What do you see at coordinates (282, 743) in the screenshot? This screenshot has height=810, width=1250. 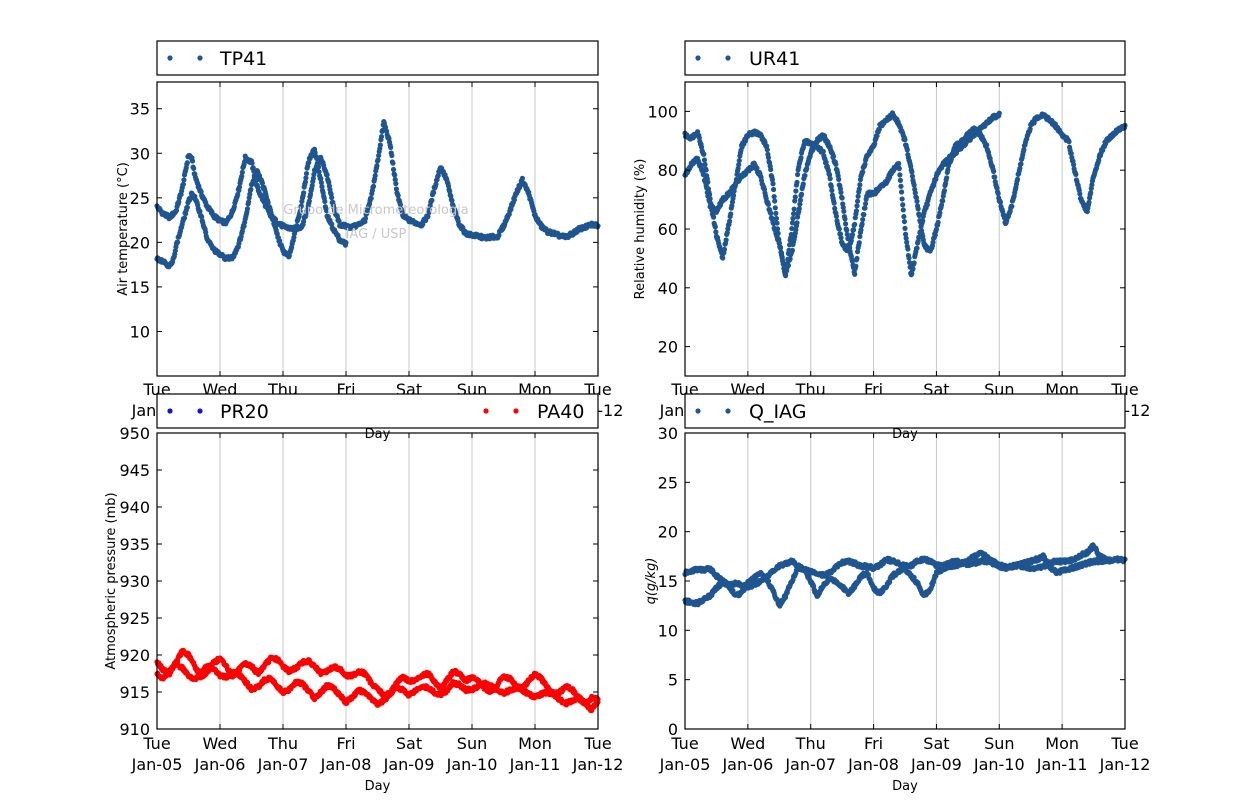 I see `x-tick-day-label: Thu` at bounding box center [282, 743].